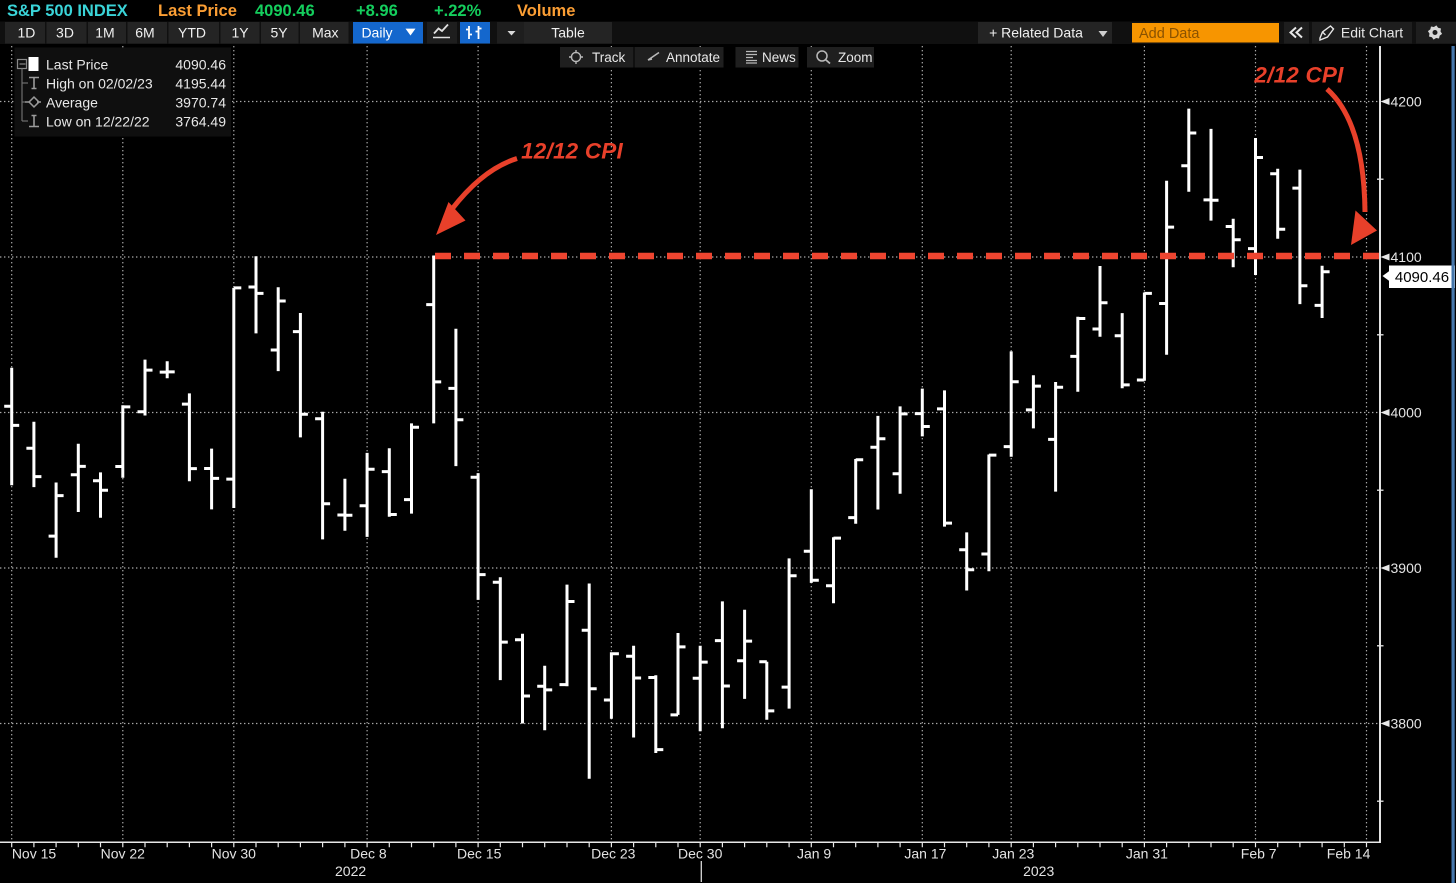  I want to click on svg-text: 4100, so click(1406, 257).